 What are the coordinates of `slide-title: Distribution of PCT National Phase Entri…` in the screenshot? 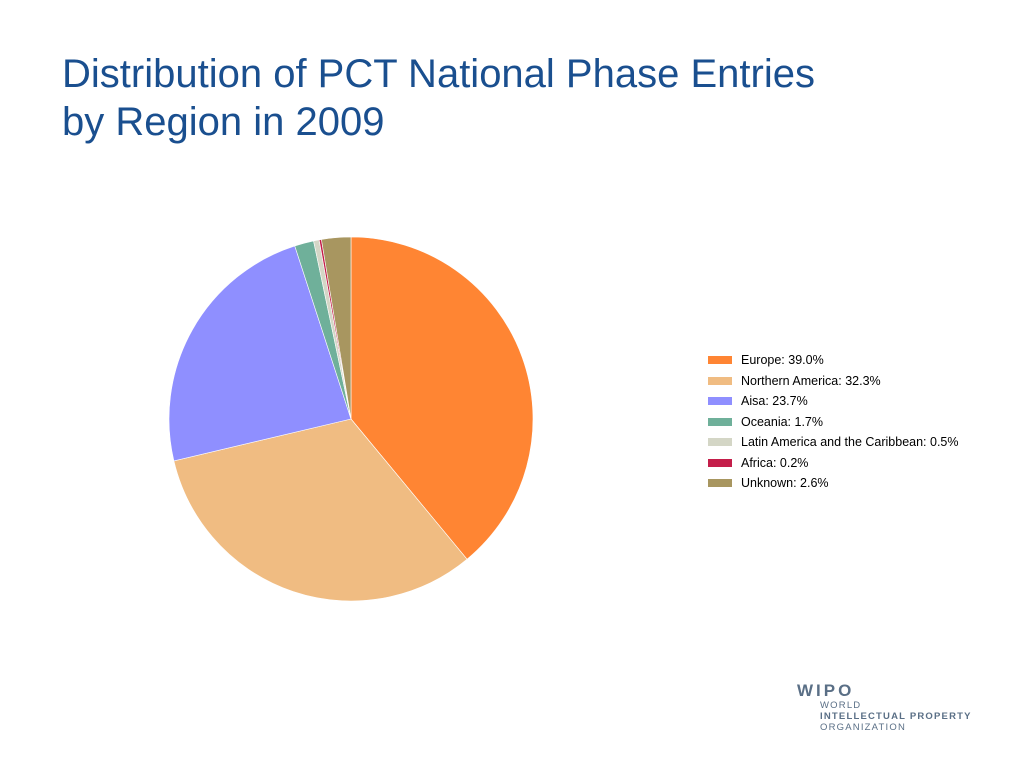 It's located at (512, 98).